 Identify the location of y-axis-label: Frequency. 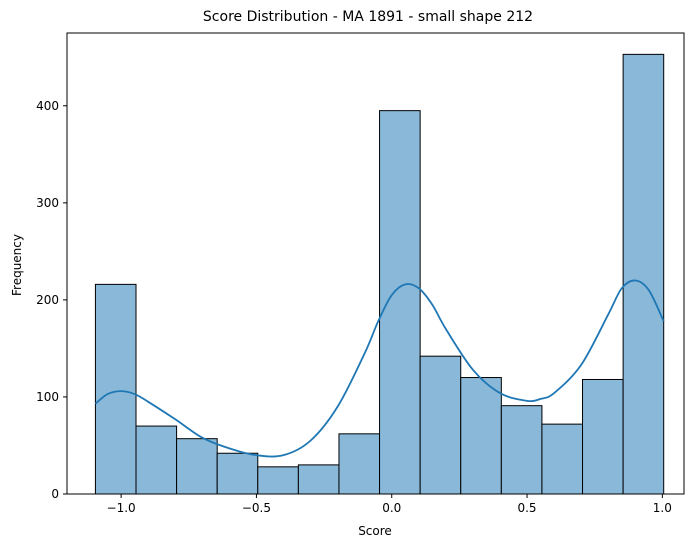
(17, 265).